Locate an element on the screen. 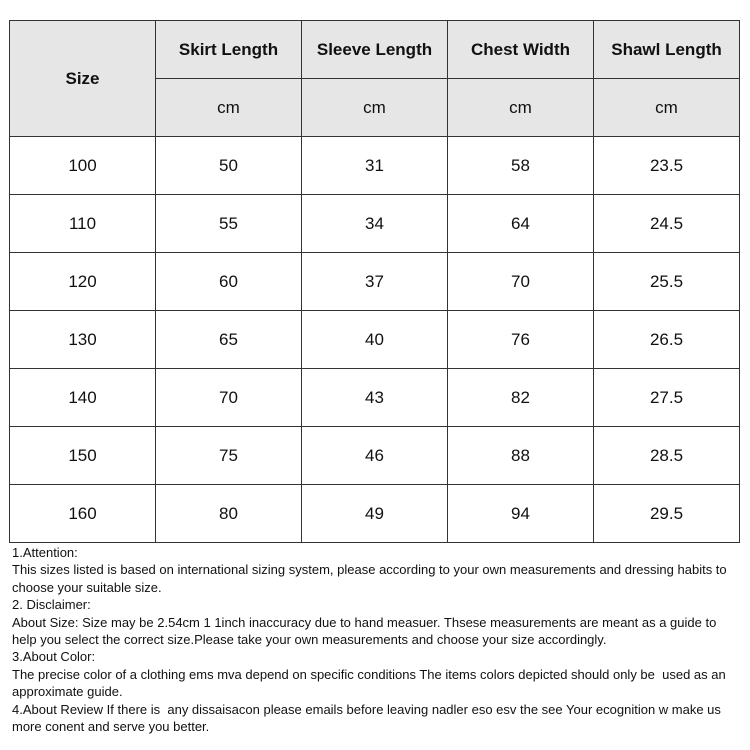  measurement-cell: 27.5 is located at coordinates (666, 397).